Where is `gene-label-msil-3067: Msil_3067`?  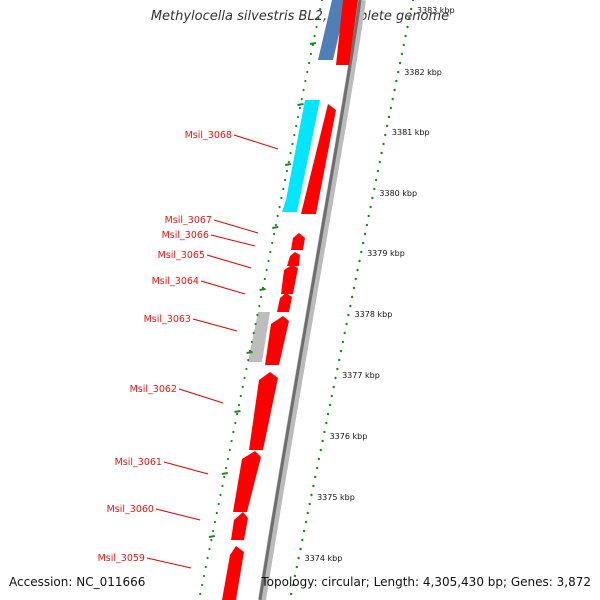 gene-label-msil-3067: Msil_3067 is located at coordinates (188, 220).